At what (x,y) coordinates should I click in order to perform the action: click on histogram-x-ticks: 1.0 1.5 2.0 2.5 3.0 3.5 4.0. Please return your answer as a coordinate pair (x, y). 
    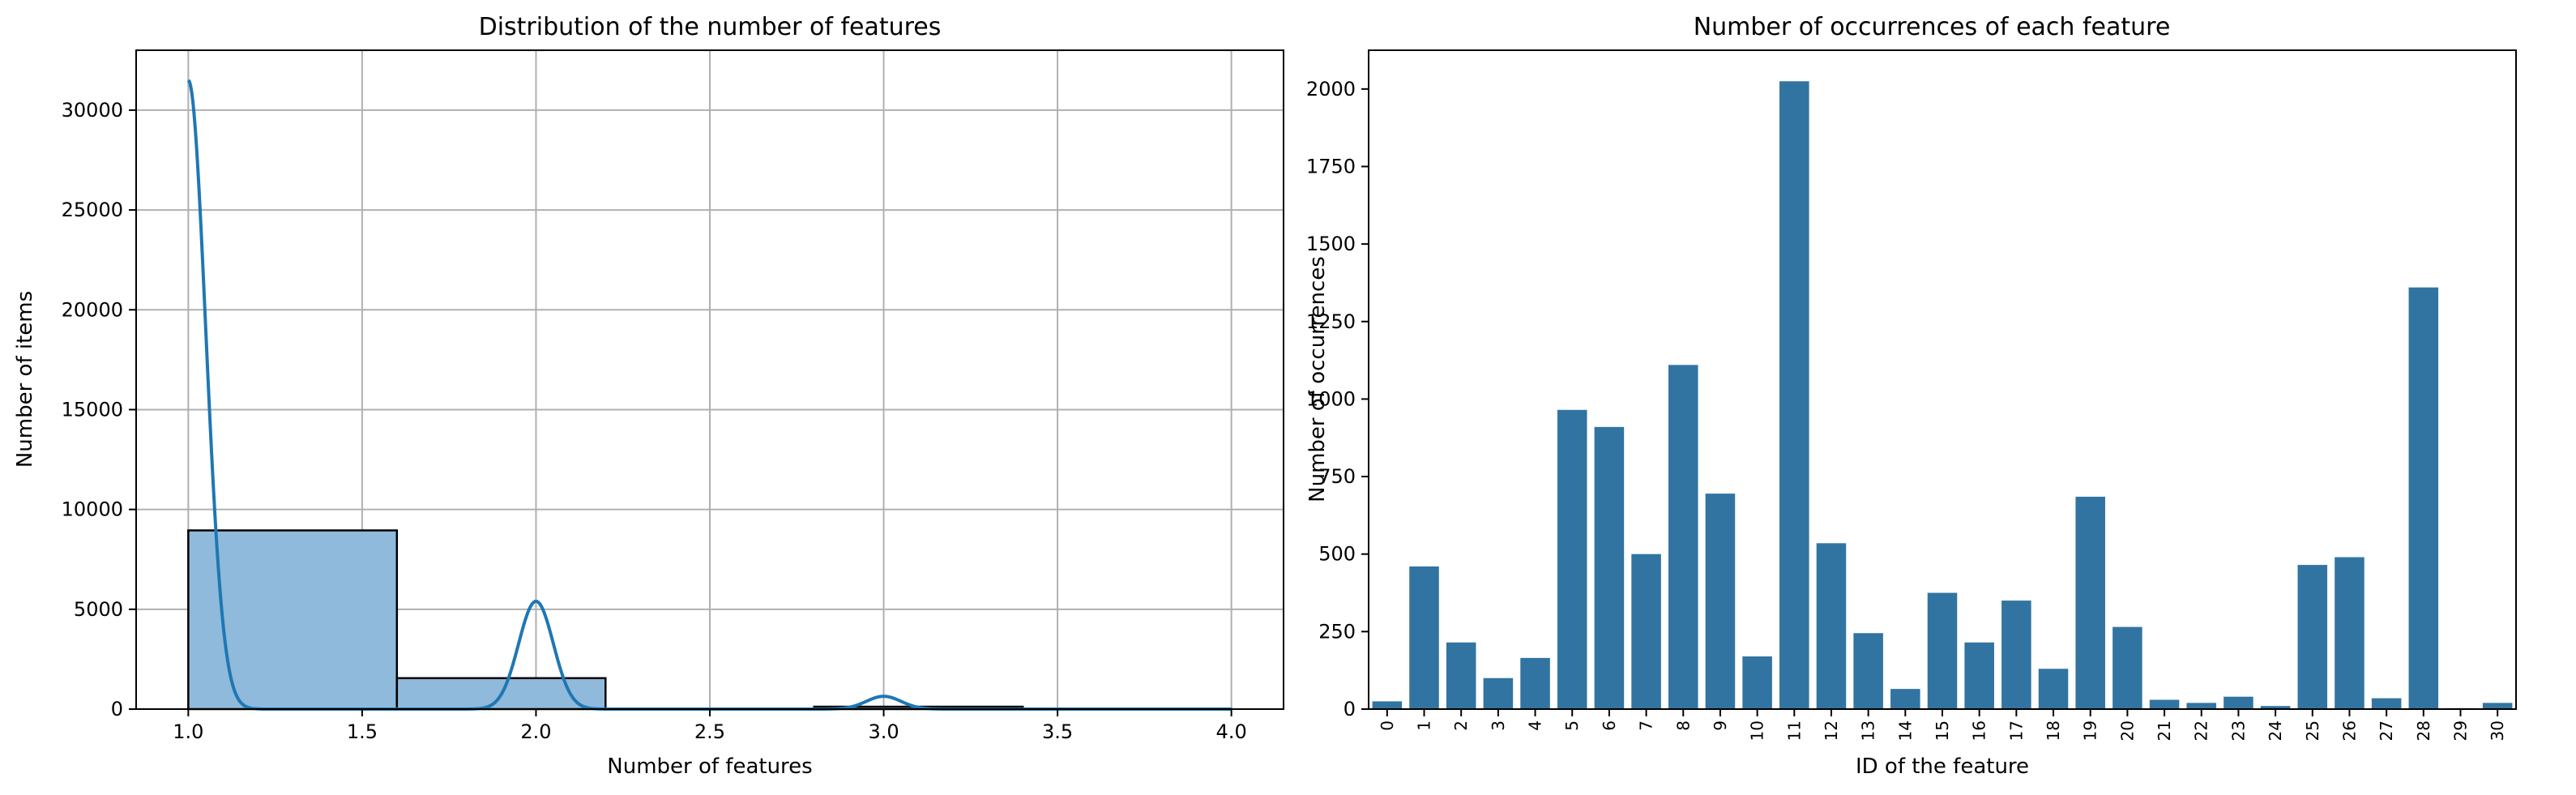
    Looking at the image, I should click on (710, 726).